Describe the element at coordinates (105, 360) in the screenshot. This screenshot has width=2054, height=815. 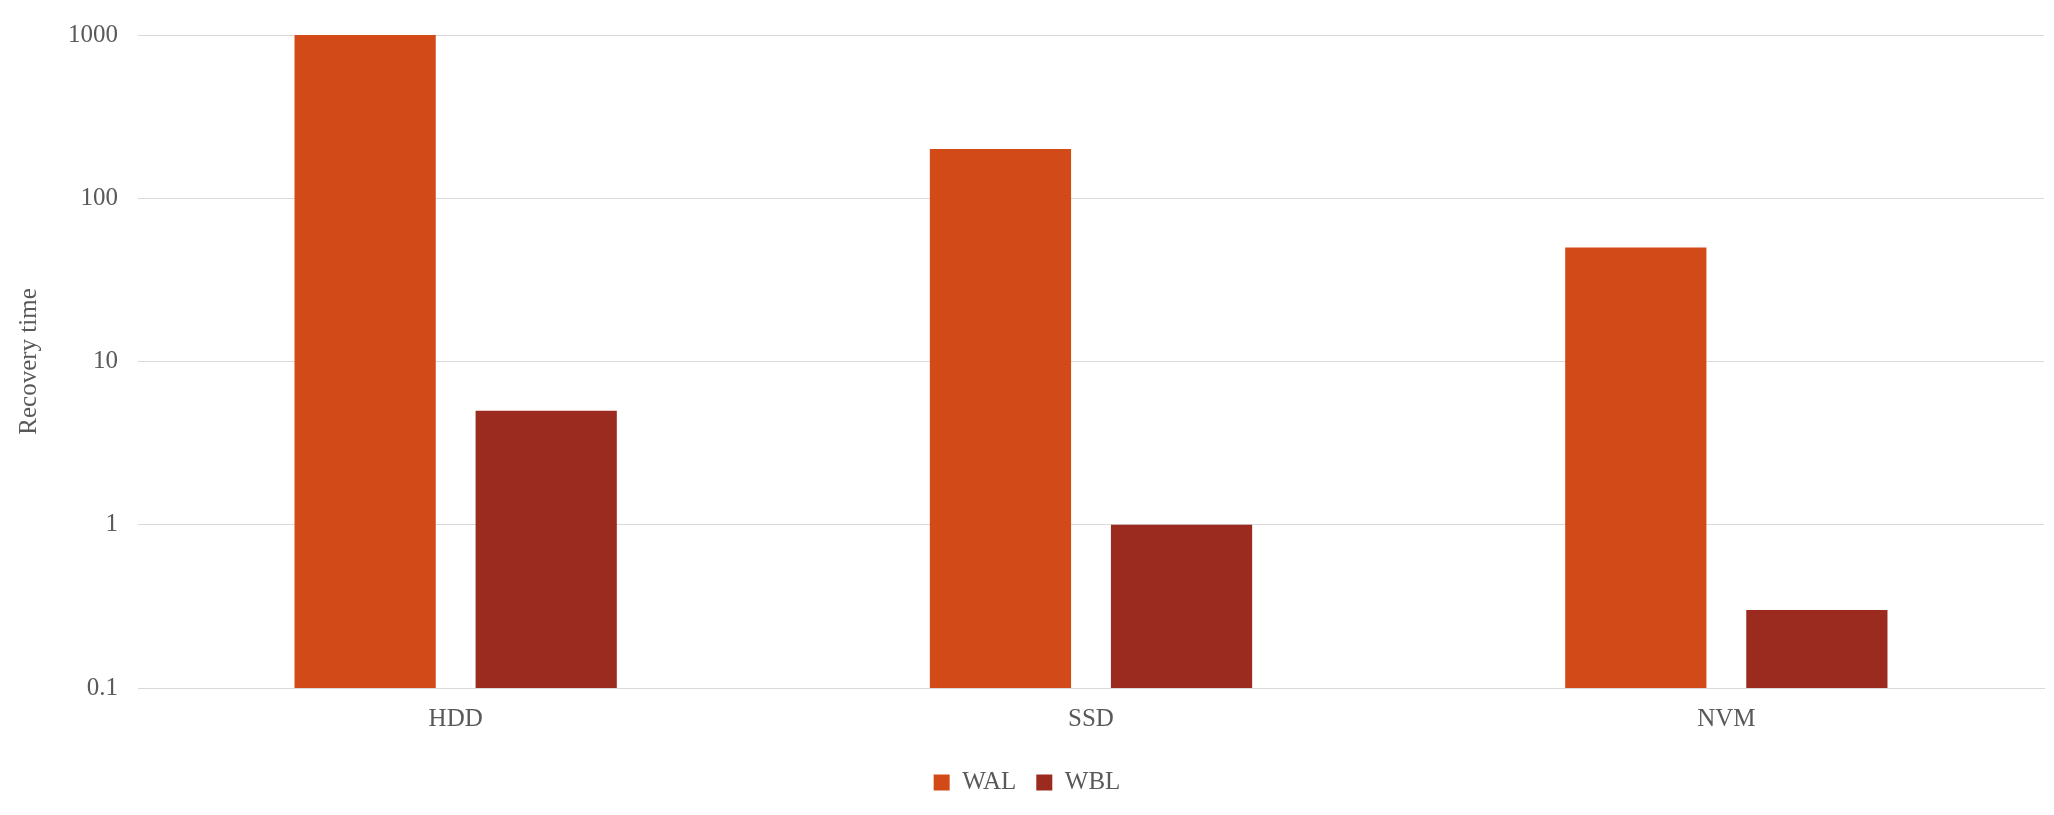
I see `y-tick-label: 10` at that location.